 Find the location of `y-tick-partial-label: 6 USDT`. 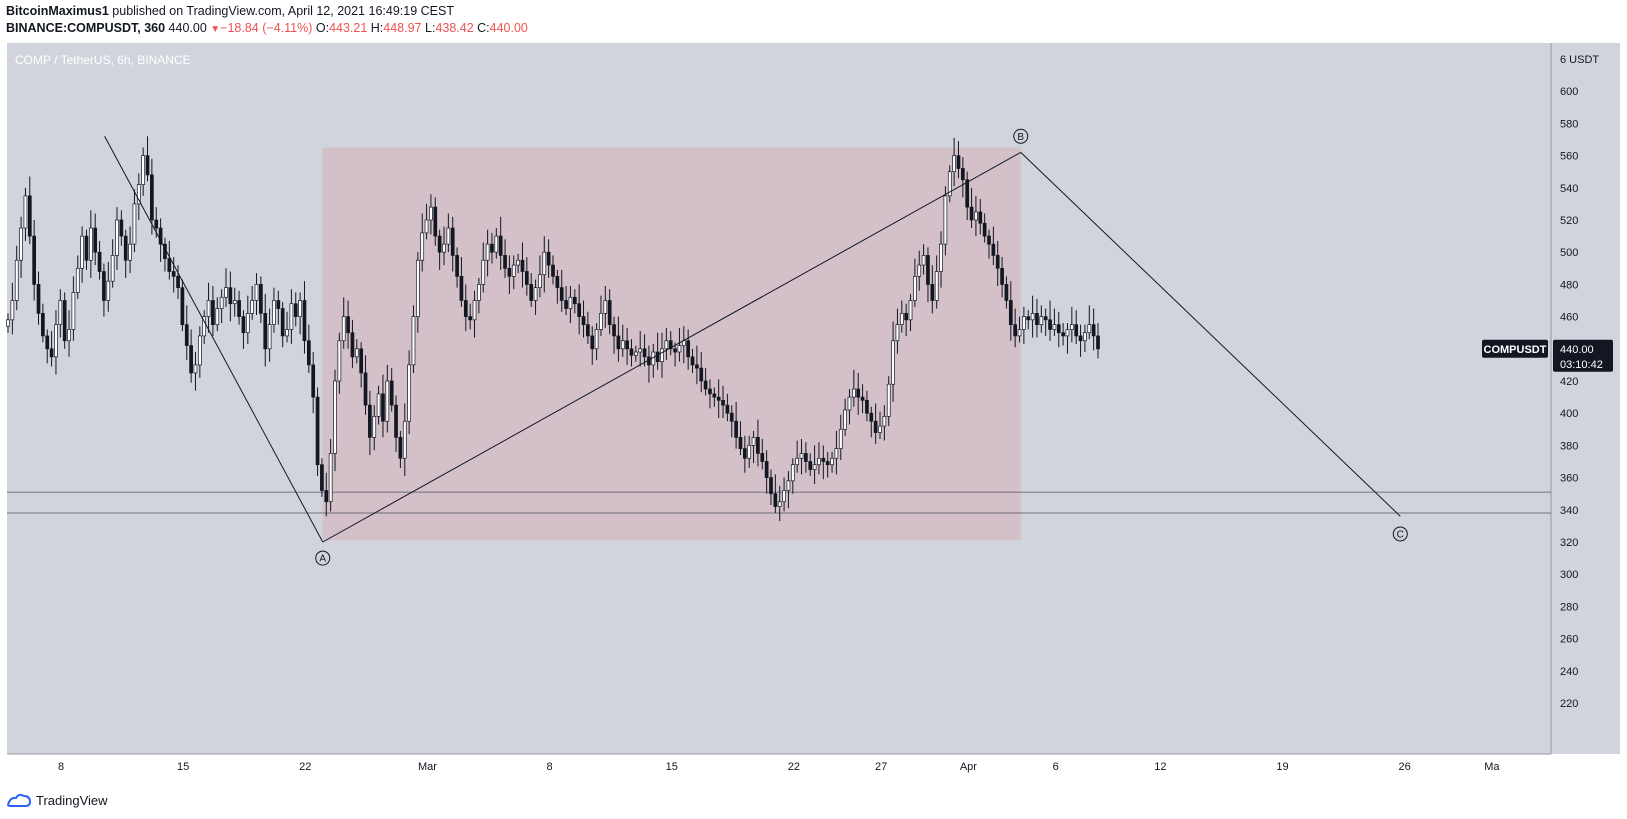

y-tick-partial-label: 6 USDT is located at coordinates (1579, 60).